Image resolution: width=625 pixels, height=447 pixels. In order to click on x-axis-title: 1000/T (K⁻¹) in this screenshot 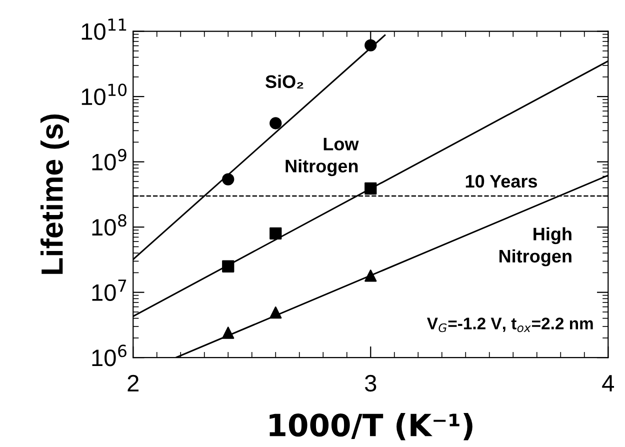, I will do `click(371, 426)`.